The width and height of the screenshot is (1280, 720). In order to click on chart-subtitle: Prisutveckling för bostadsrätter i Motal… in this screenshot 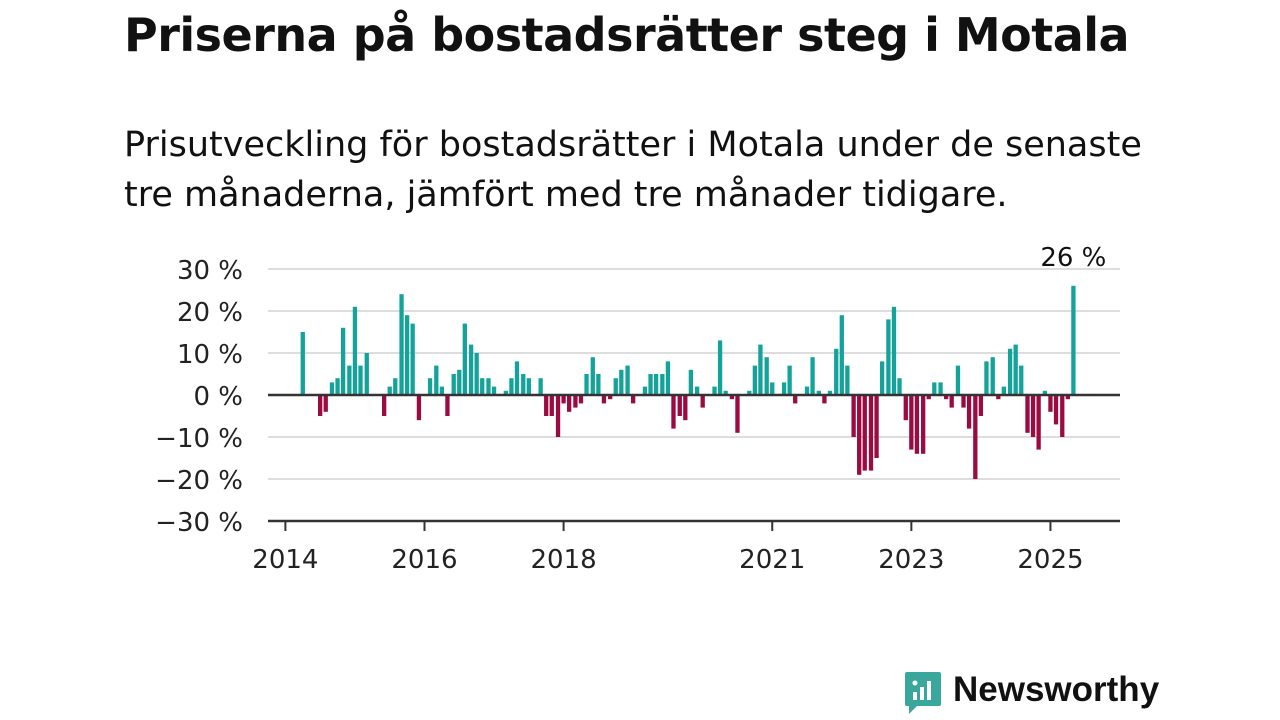, I will do `click(633, 170)`.